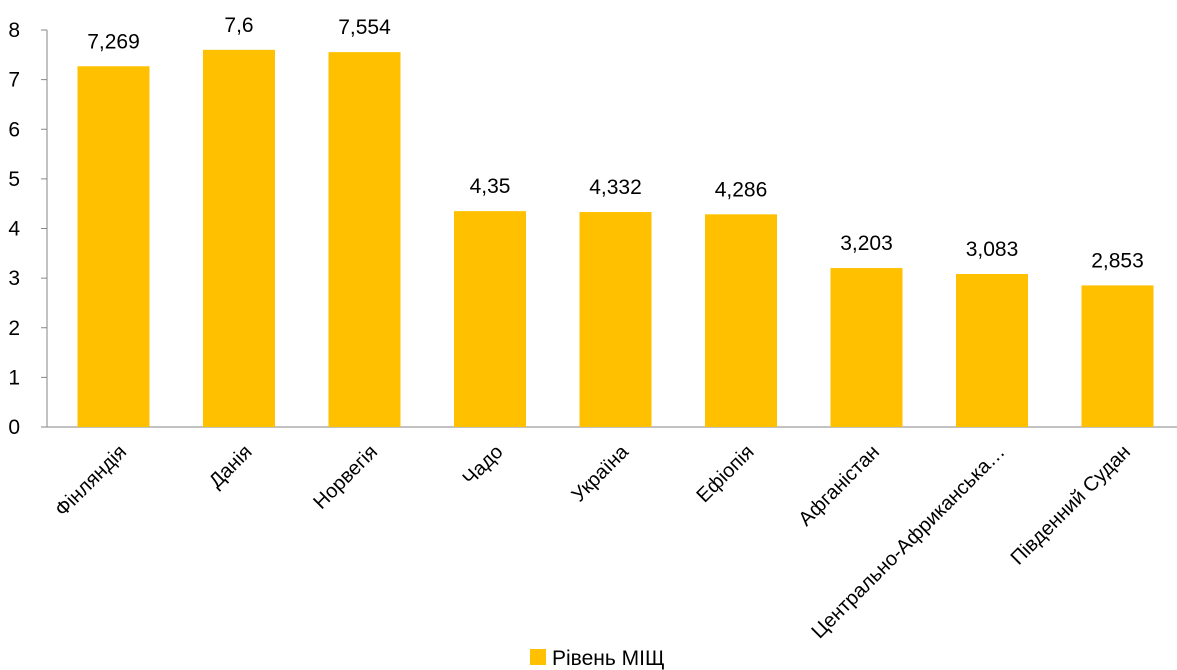 This screenshot has width=1177, height=670. What do you see at coordinates (14, 229) in the screenshot?
I see `y-tick-label: 4` at bounding box center [14, 229].